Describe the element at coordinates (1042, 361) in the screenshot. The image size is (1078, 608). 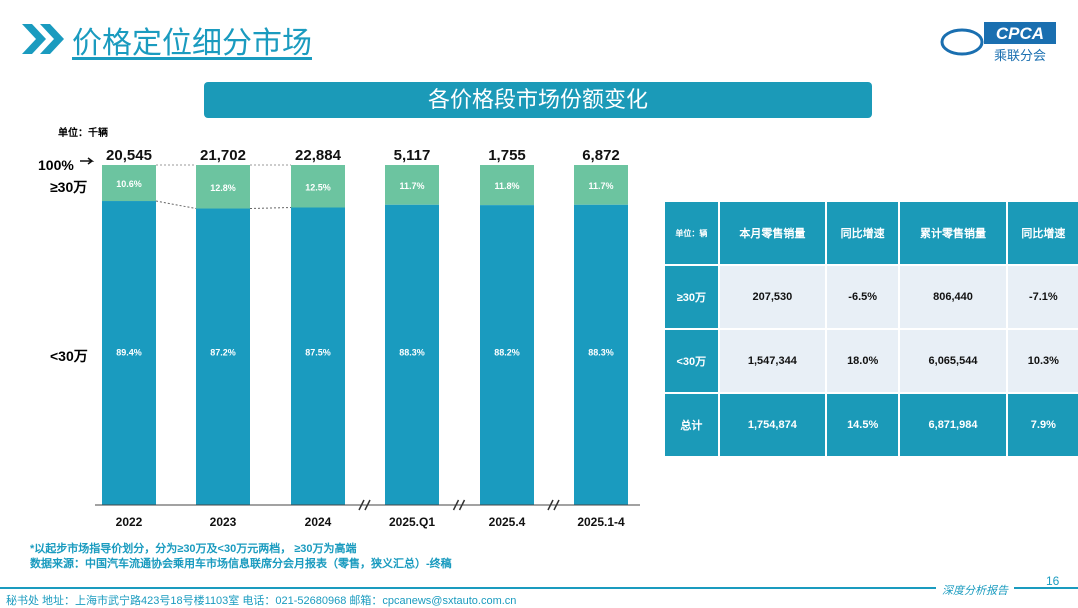
I see `cell: 10.3%` at that location.